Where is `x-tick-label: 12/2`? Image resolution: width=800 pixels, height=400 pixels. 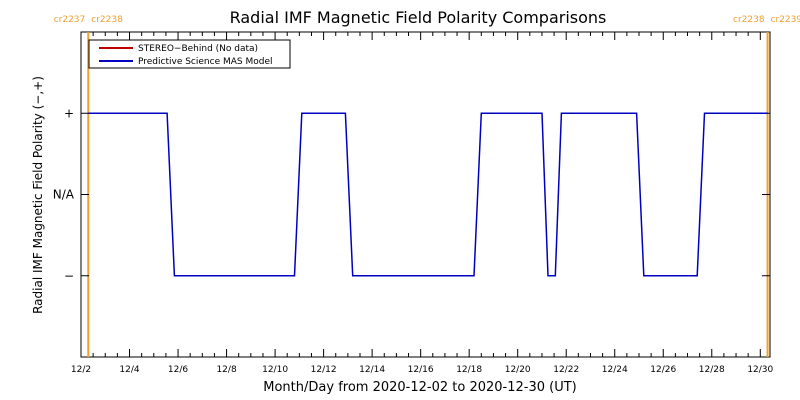
x-tick-label: 12/2 is located at coordinates (81, 370).